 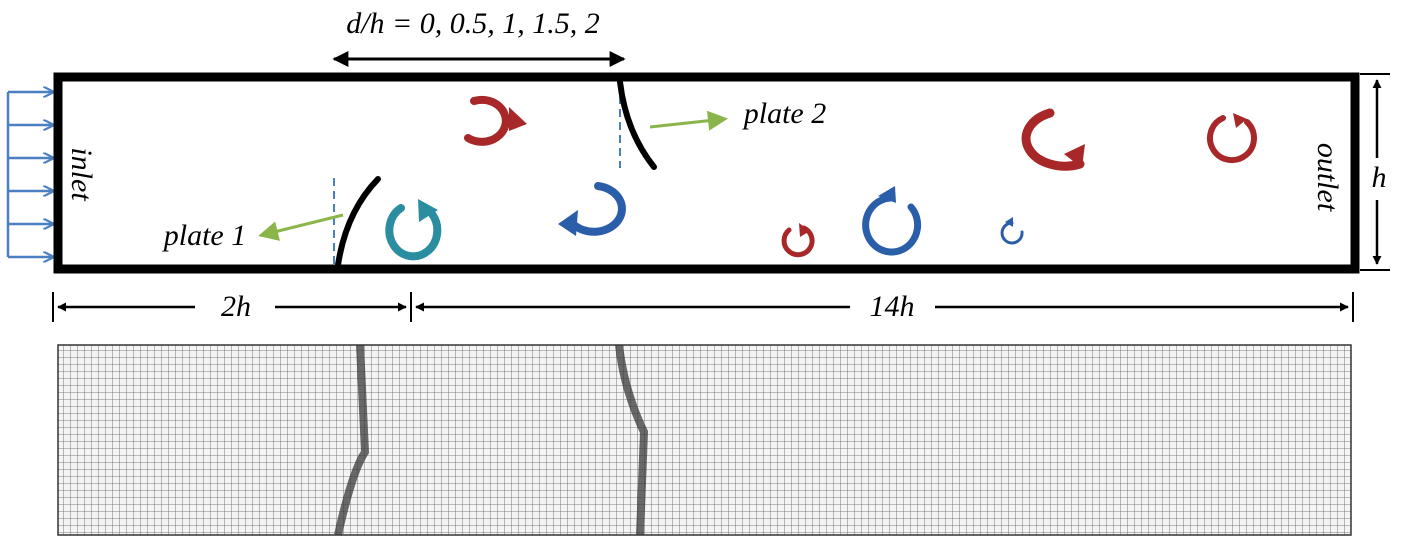 What do you see at coordinates (892, 306) in the screenshot?
I see `downstream-length-label: 14h` at bounding box center [892, 306].